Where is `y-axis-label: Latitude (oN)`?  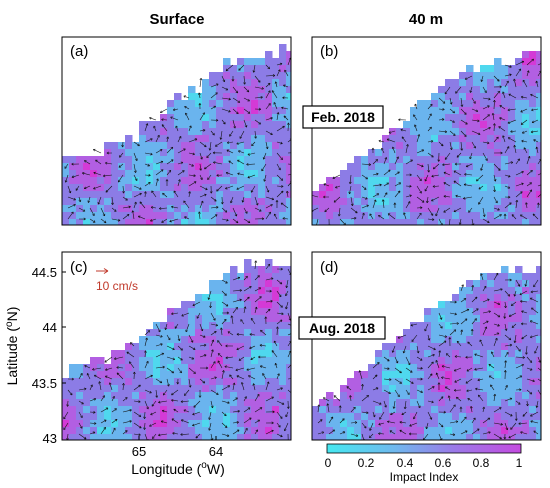
y-axis-label: Latitude (oN) is located at coordinates (12, 346).